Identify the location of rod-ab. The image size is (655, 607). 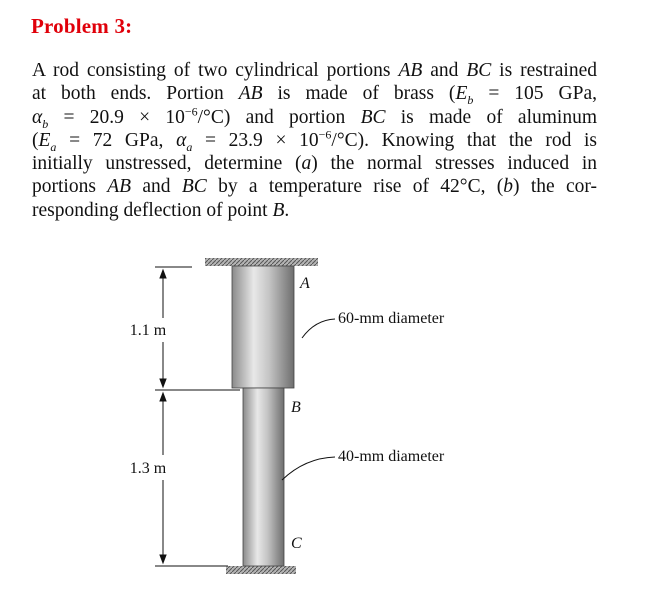
(263, 327).